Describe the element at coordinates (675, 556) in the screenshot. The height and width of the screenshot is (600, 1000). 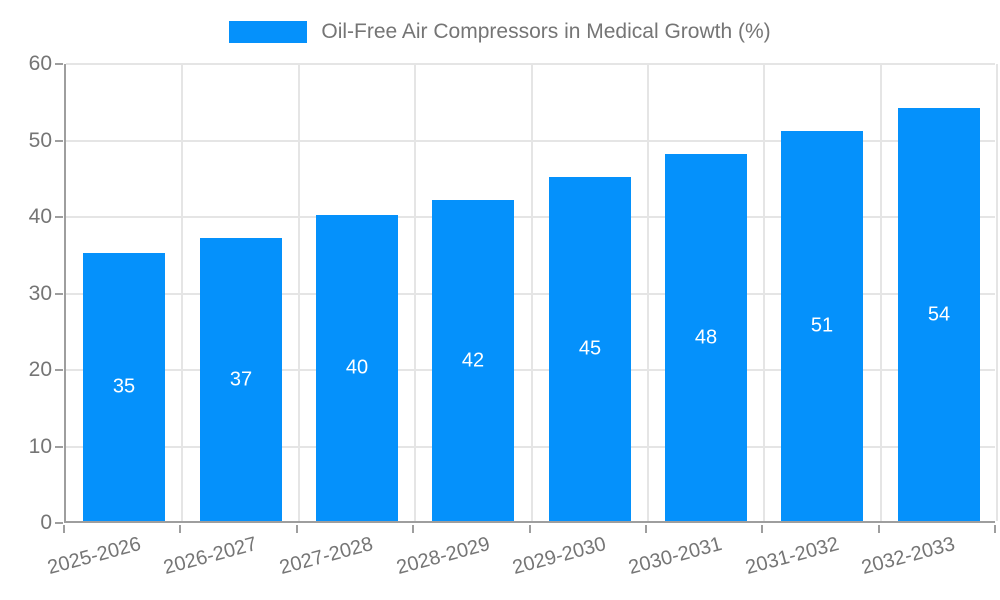
I see `x-tick-label: 2030-2031` at that location.